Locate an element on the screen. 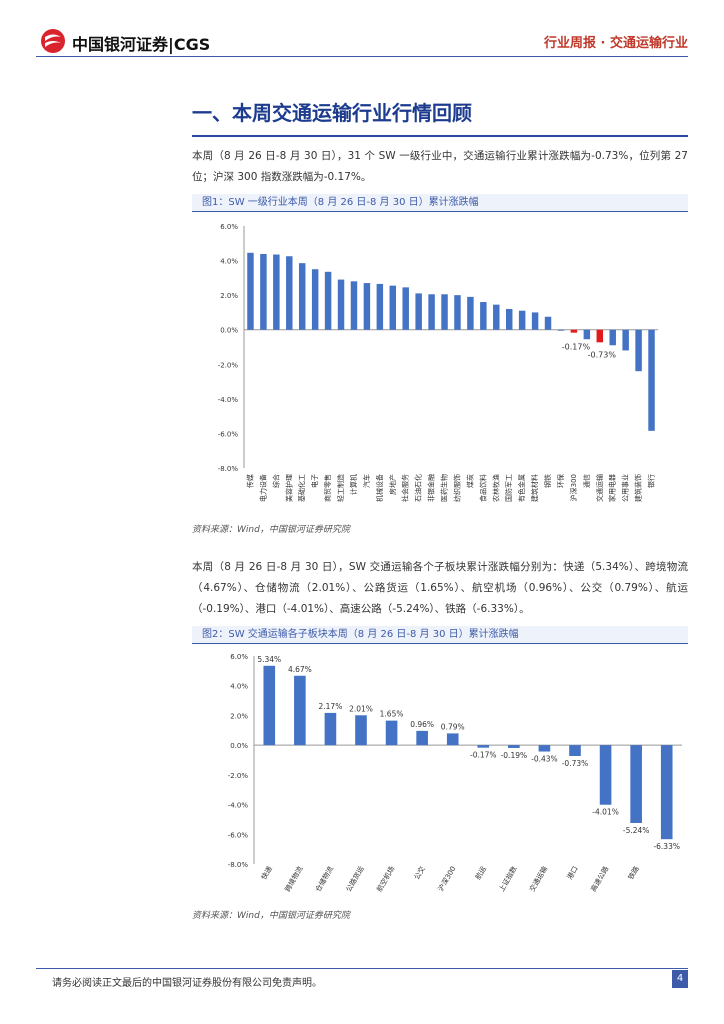 This screenshot has width=724, height=1024. data-label: 2.17% is located at coordinates (331, 706).